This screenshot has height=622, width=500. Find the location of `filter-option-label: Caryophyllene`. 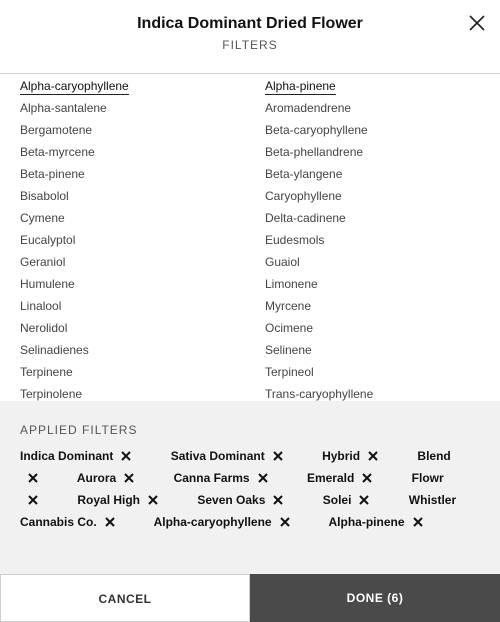

filter-option-label: Caryophyllene is located at coordinates (303, 196).